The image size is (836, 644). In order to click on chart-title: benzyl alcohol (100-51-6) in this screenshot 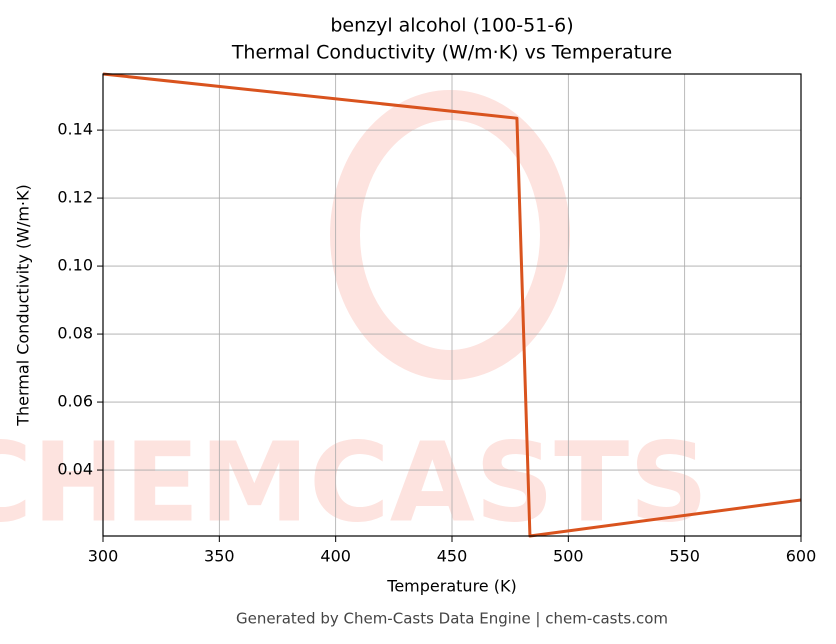, I will do `click(451, 26)`.